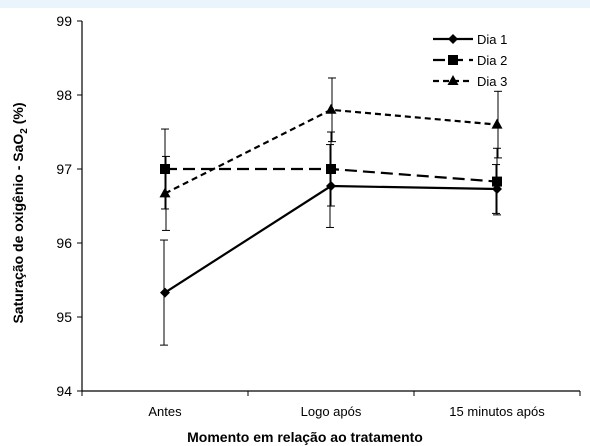 The image size is (590, 446). I want to click on y-tick-label: 96, so click(64, 243).